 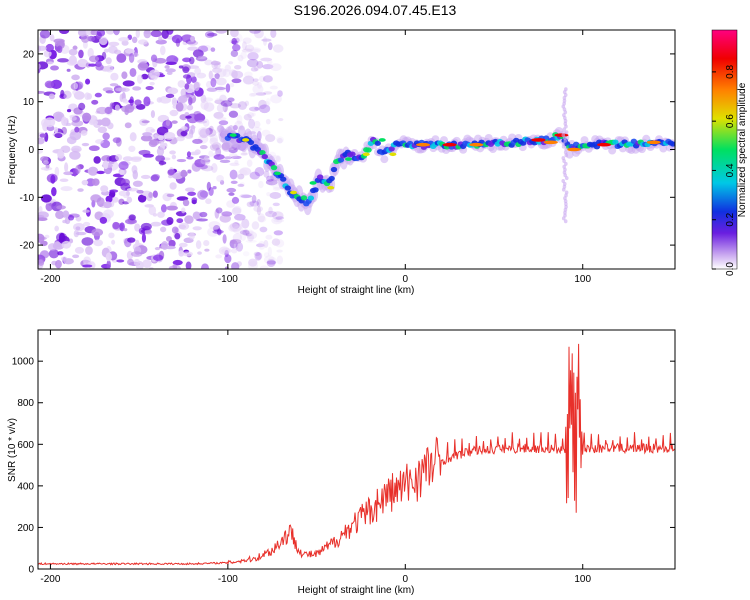 What do you see at coordinates (582, 279) in the screenshot?
I see `spectrogram-xtick-label: 100` at bounding box center [582, 279].